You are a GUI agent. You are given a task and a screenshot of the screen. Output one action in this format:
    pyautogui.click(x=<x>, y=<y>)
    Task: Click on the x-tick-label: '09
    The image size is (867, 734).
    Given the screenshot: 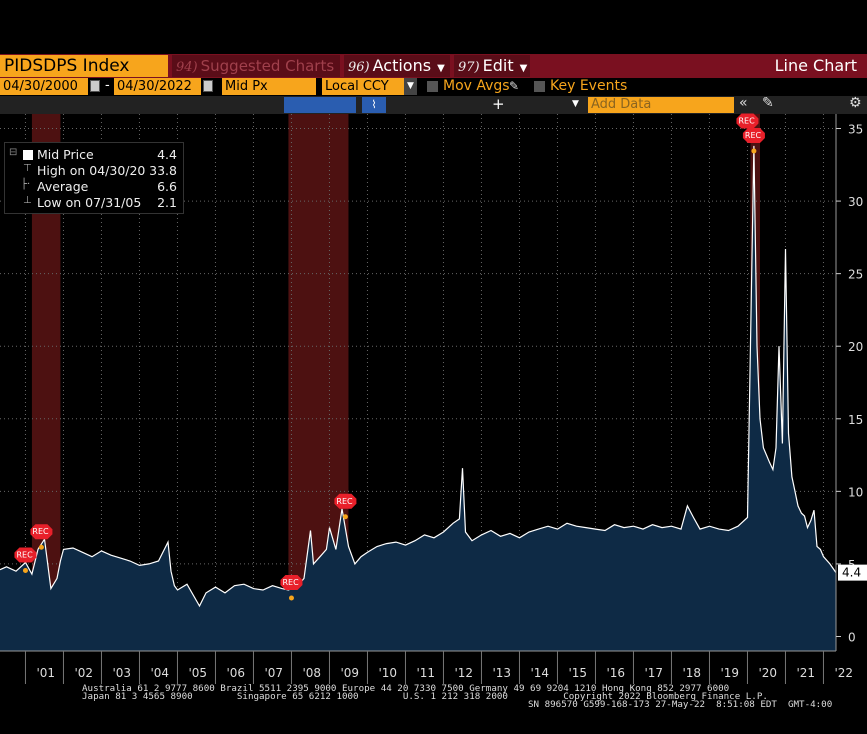 What is the action you would take?
    pyautogui.click(x=349, y=673)
    